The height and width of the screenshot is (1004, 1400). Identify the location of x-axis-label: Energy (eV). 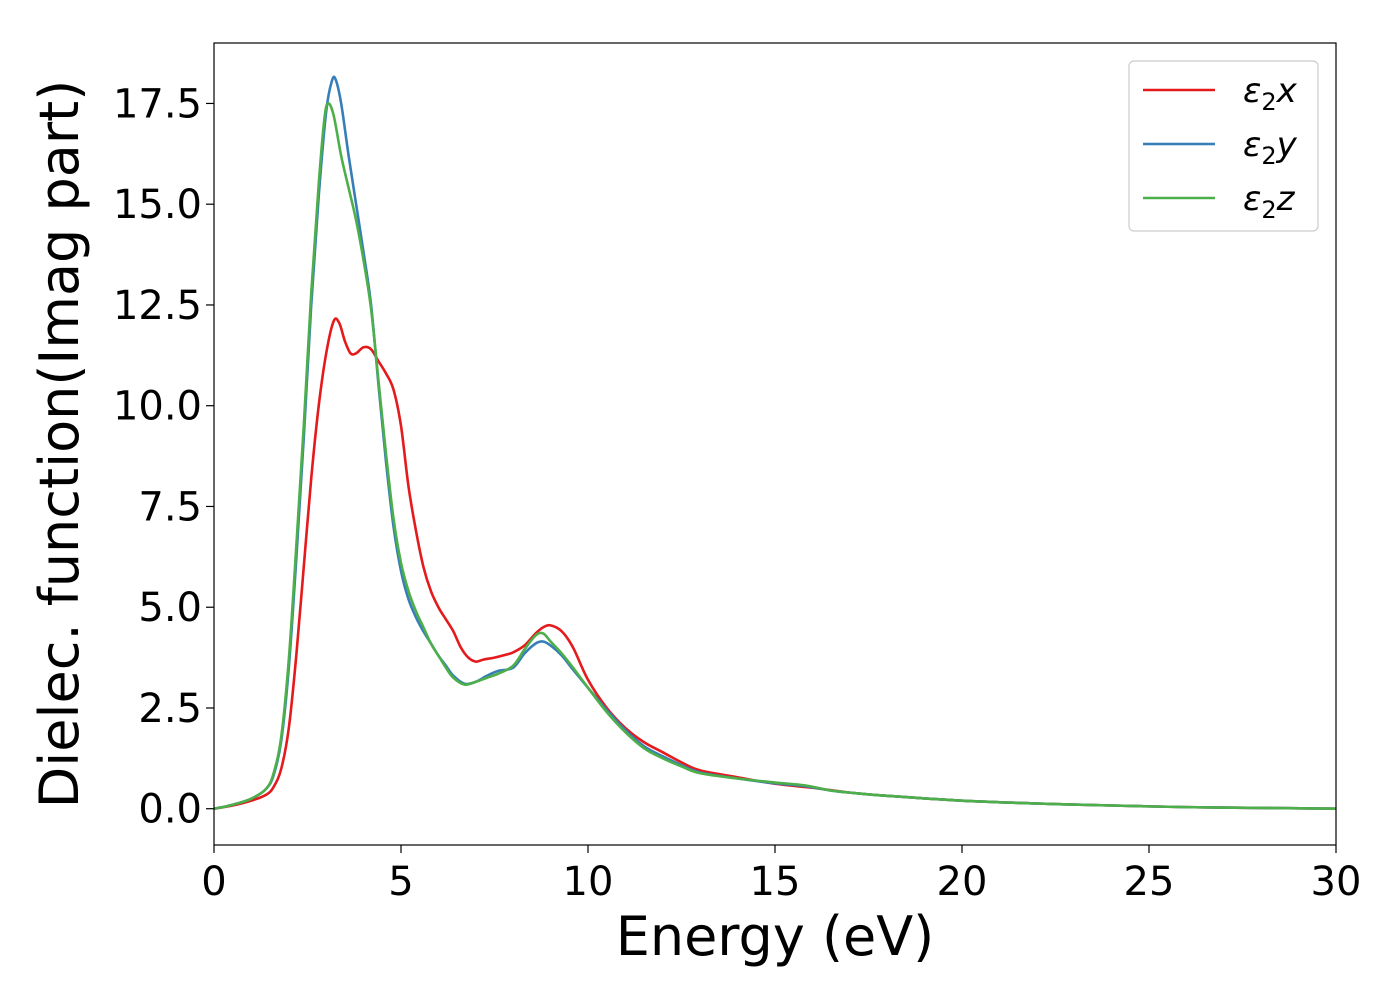
(775, 936).